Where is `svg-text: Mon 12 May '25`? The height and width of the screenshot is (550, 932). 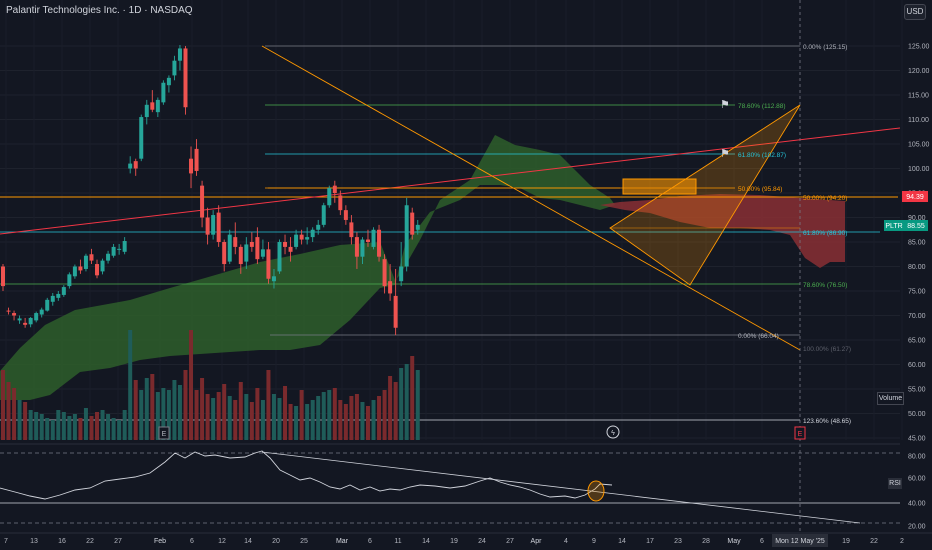
svg-text: Mon 12 May '25 is located at coordinates (800, 541).